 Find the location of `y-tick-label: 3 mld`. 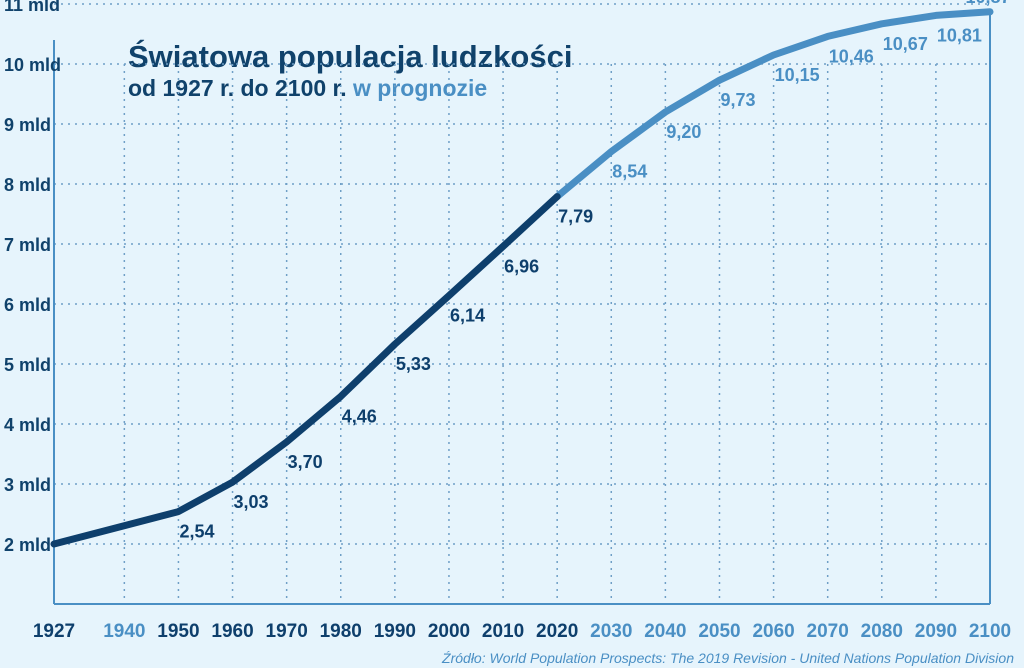

y-tick-label: 3 mld is located at coordinates (27, 485).